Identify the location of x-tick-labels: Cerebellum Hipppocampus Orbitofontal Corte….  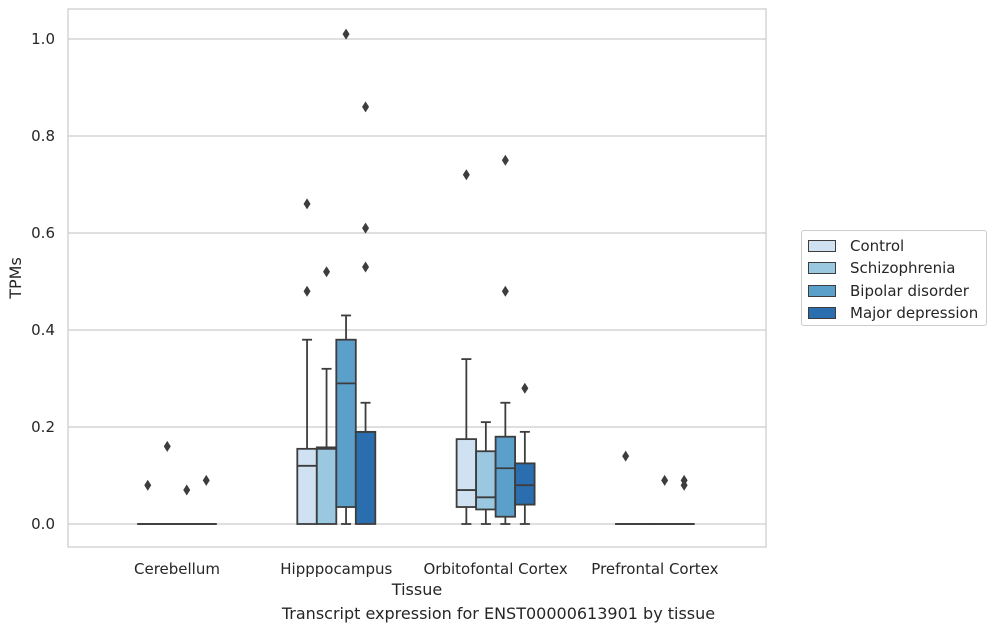
(426, 569).